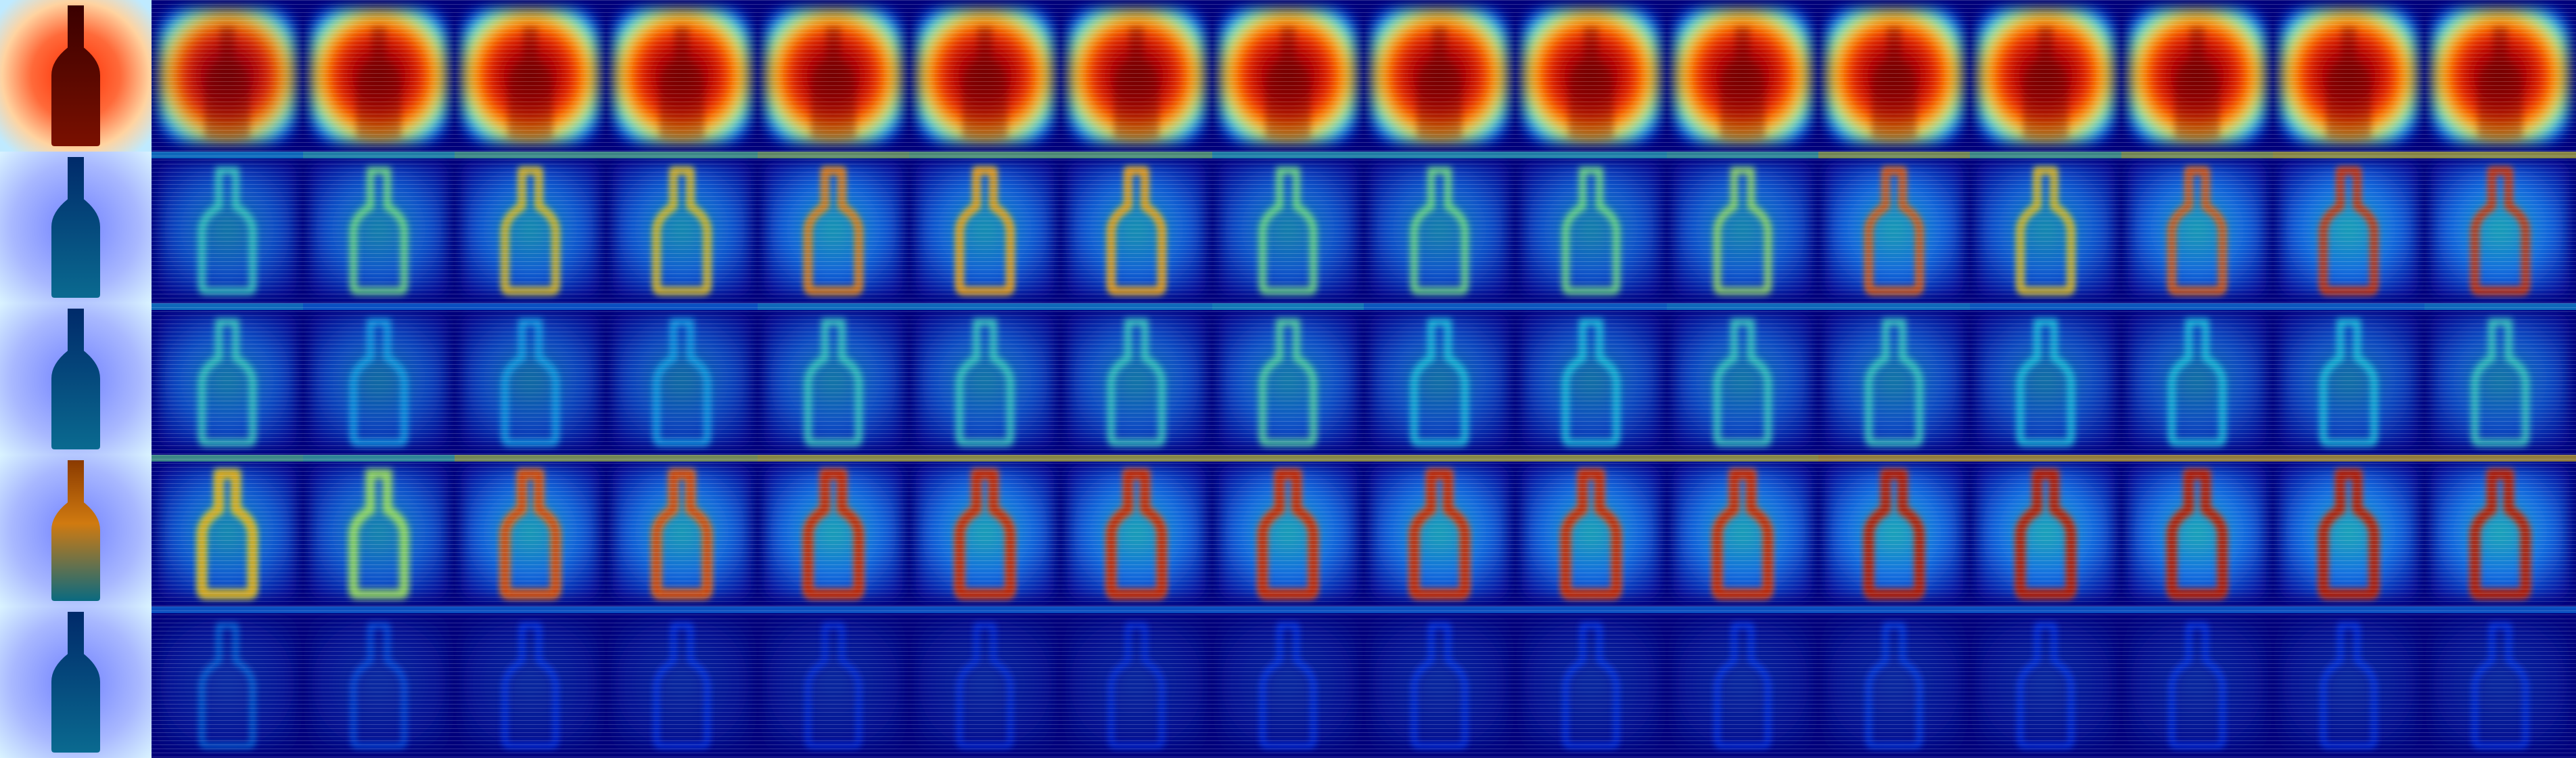 The width and height of the screenshot is (2576, 758). What do you see at coordinates (227, 76) in the screenshot?
I see `tile-r1-c2` at bounding box center [227, 76].